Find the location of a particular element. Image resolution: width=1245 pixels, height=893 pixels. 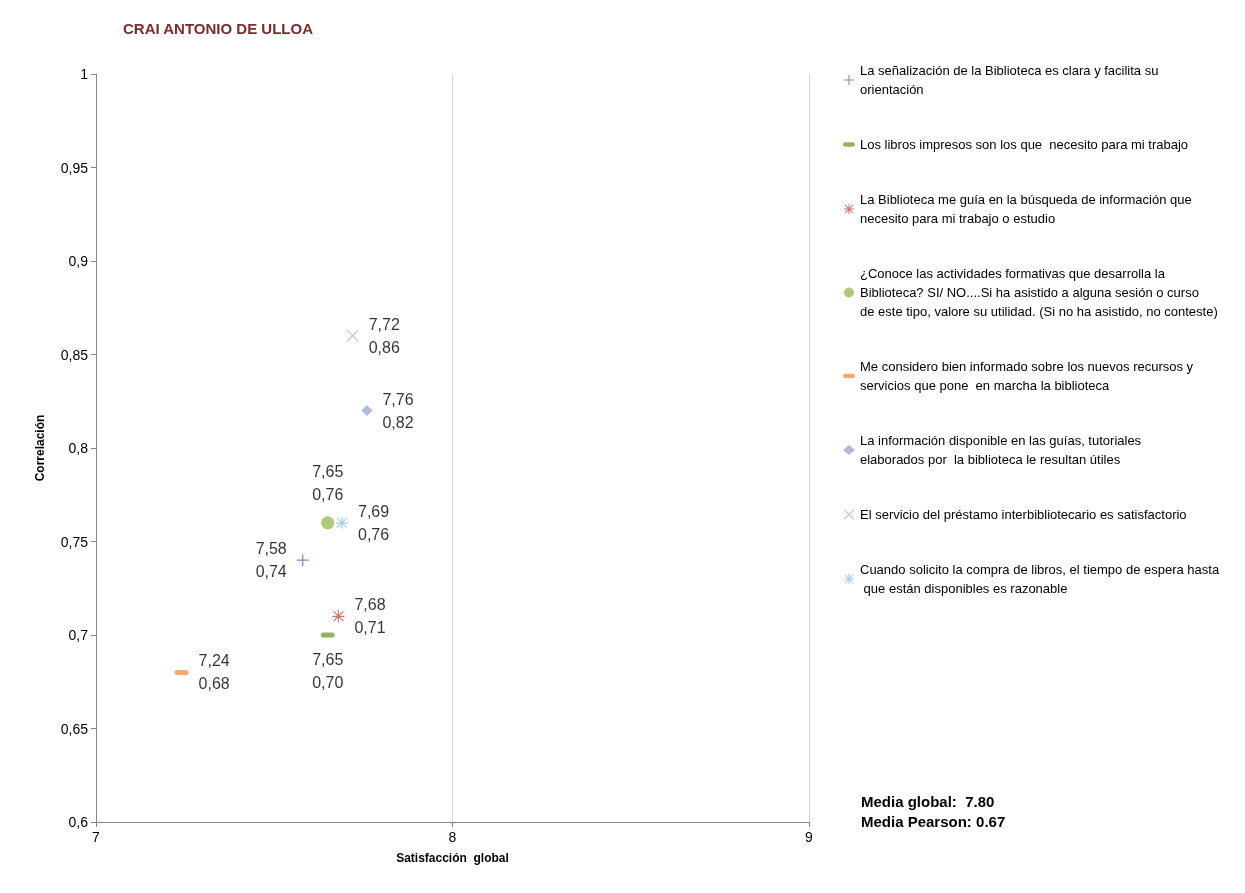

data-label: 7,68 0,71 is located at coordinates (370, 616).